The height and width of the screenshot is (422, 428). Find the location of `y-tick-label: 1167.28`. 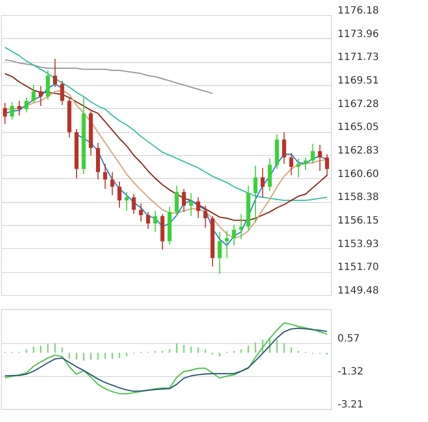

y-tick-label: 1167.28 is located at coordinates (358, 104).